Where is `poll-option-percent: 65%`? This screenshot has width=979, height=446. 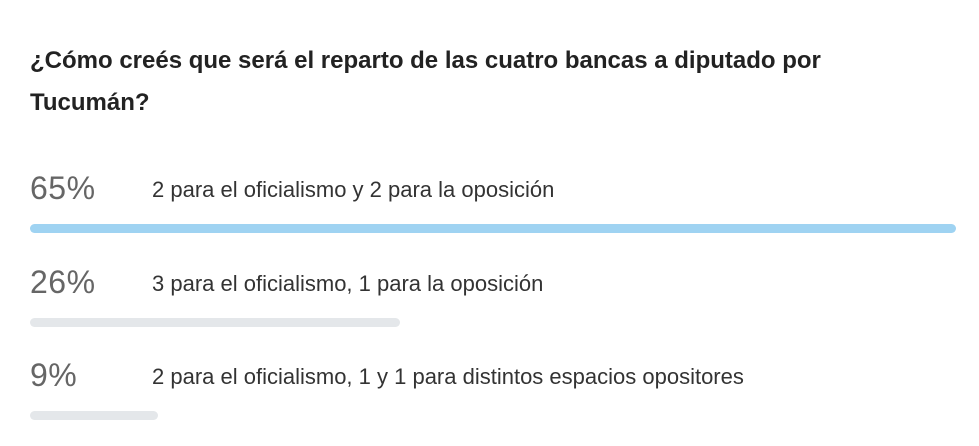 poll-option-percent: 65% is located at coordinates (63, 188).